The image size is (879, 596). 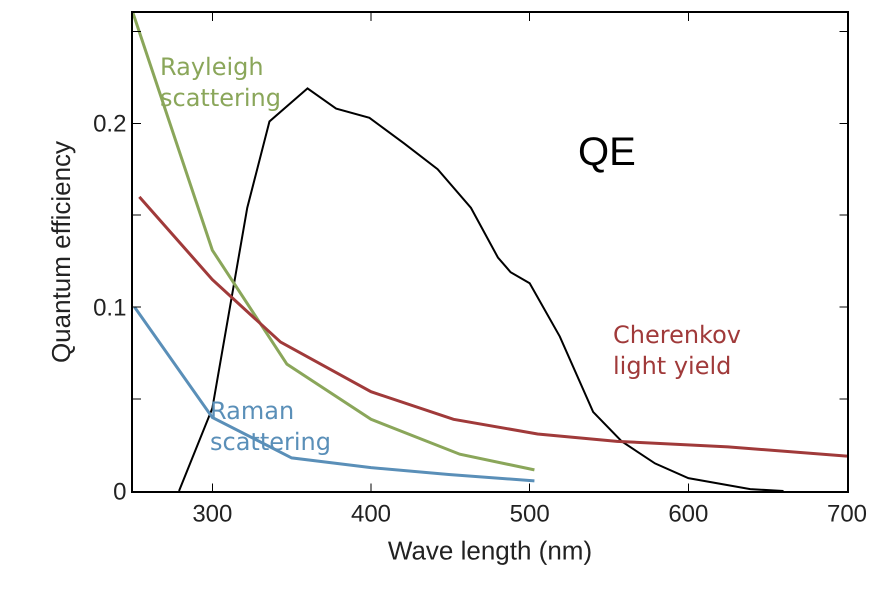 What do you see at coordinates (688, 514) in the screenshot?
I see `x-tick-label: 600` at bounding box center [688, 514].